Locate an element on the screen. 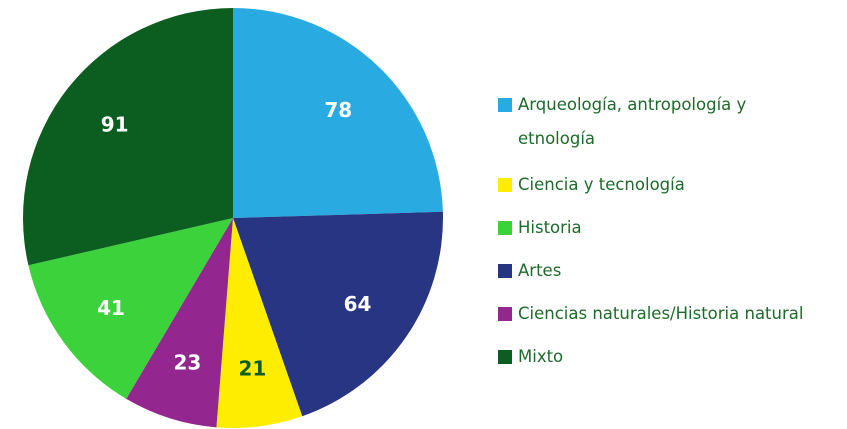 Image resolution: width=847 pixels, height=429 pixels. legend-item: Historia is located at coordinates (670, 228).